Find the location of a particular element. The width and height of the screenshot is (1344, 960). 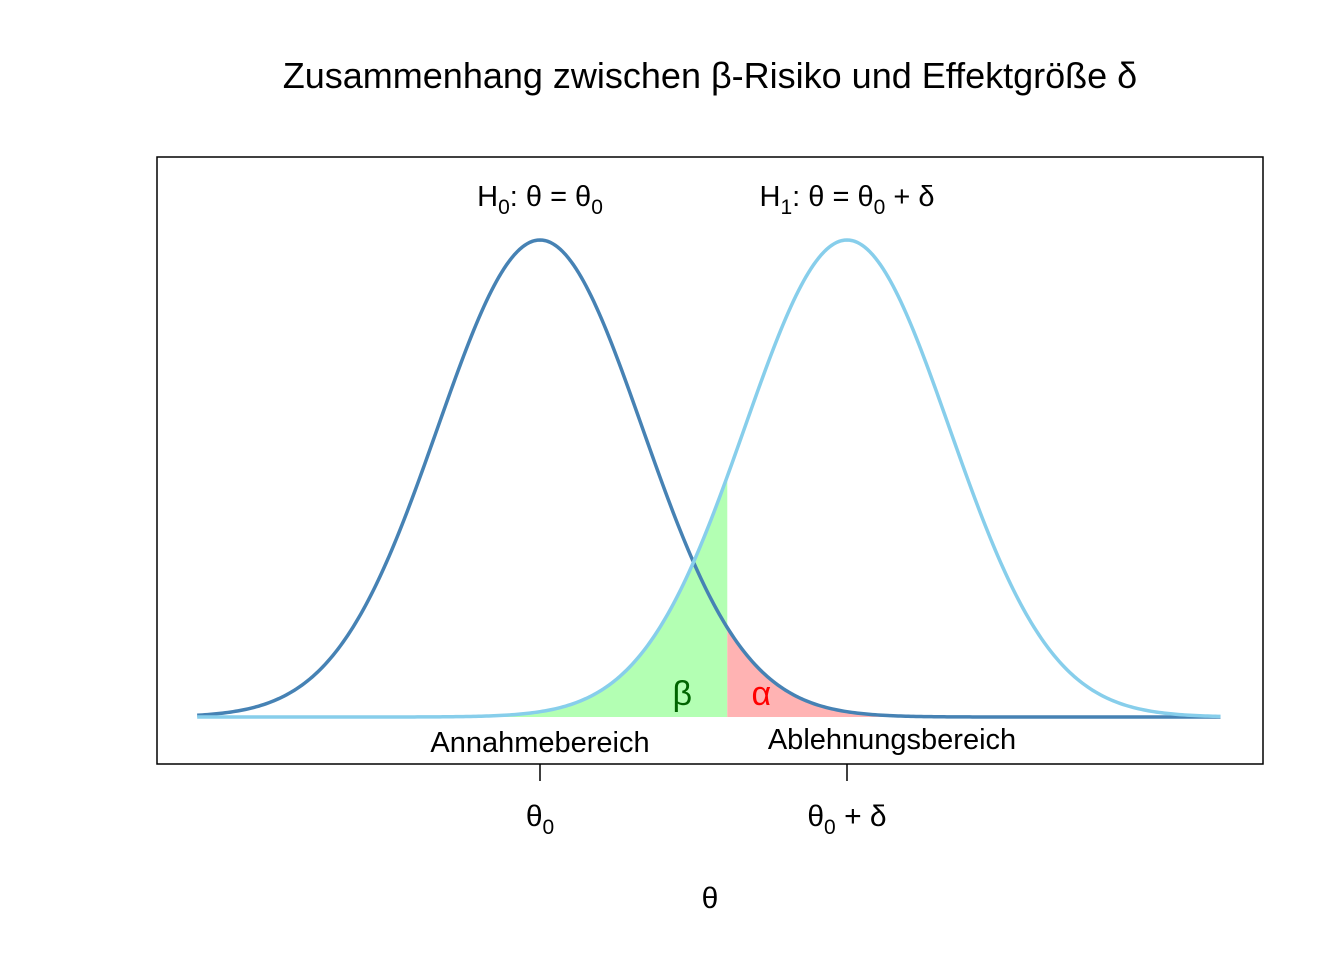

x-axis: θ0 θ0 + δ is located at coordinates (706, 801).